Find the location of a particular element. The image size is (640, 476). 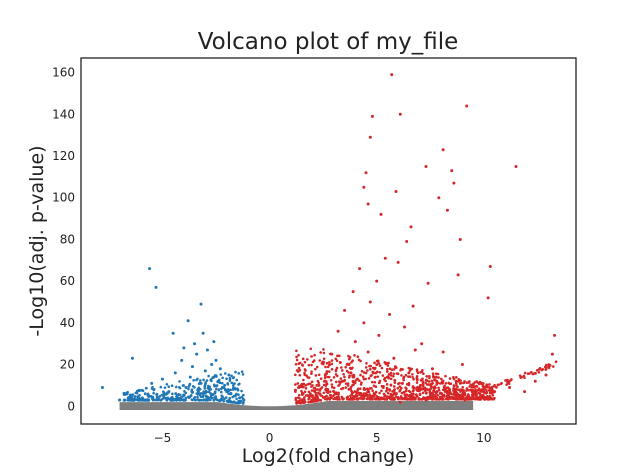

y-tick-label: 160 is located at coordinates (63, 73).